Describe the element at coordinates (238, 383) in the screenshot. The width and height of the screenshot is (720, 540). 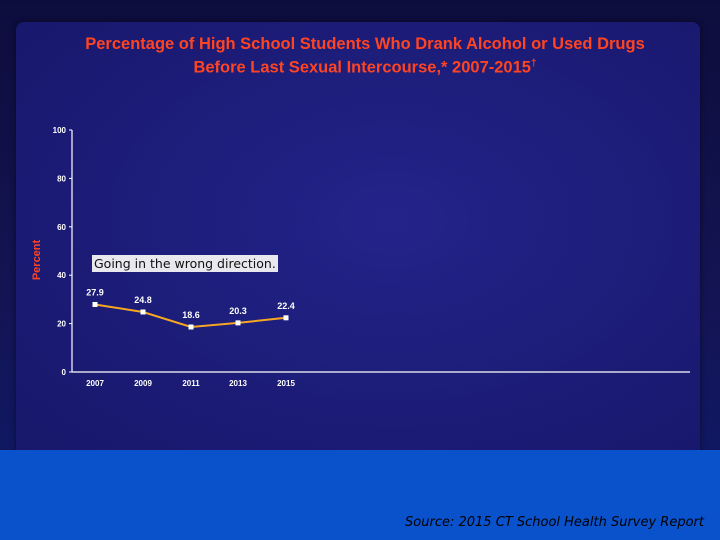
I see `x-tick-label: 2013` at that location.